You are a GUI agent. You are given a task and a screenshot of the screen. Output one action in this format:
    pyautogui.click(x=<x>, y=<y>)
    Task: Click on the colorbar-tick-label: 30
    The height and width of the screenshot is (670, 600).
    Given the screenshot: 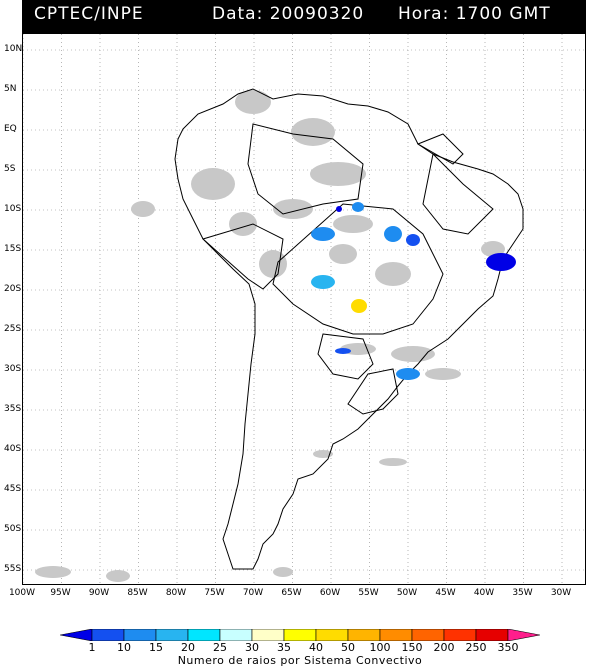 What is the action you would take?
    pyautogui.click(x=252, y=647)
    